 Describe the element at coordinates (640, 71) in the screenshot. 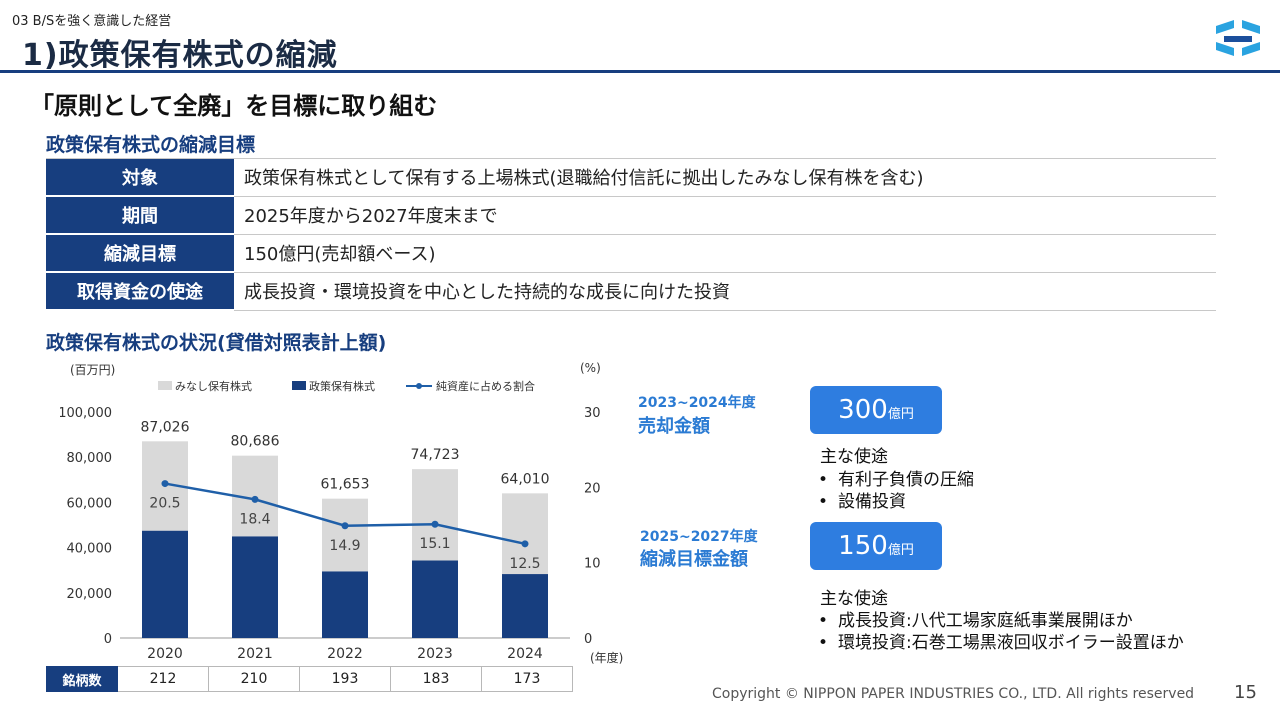

I see `header-rule` at that location.